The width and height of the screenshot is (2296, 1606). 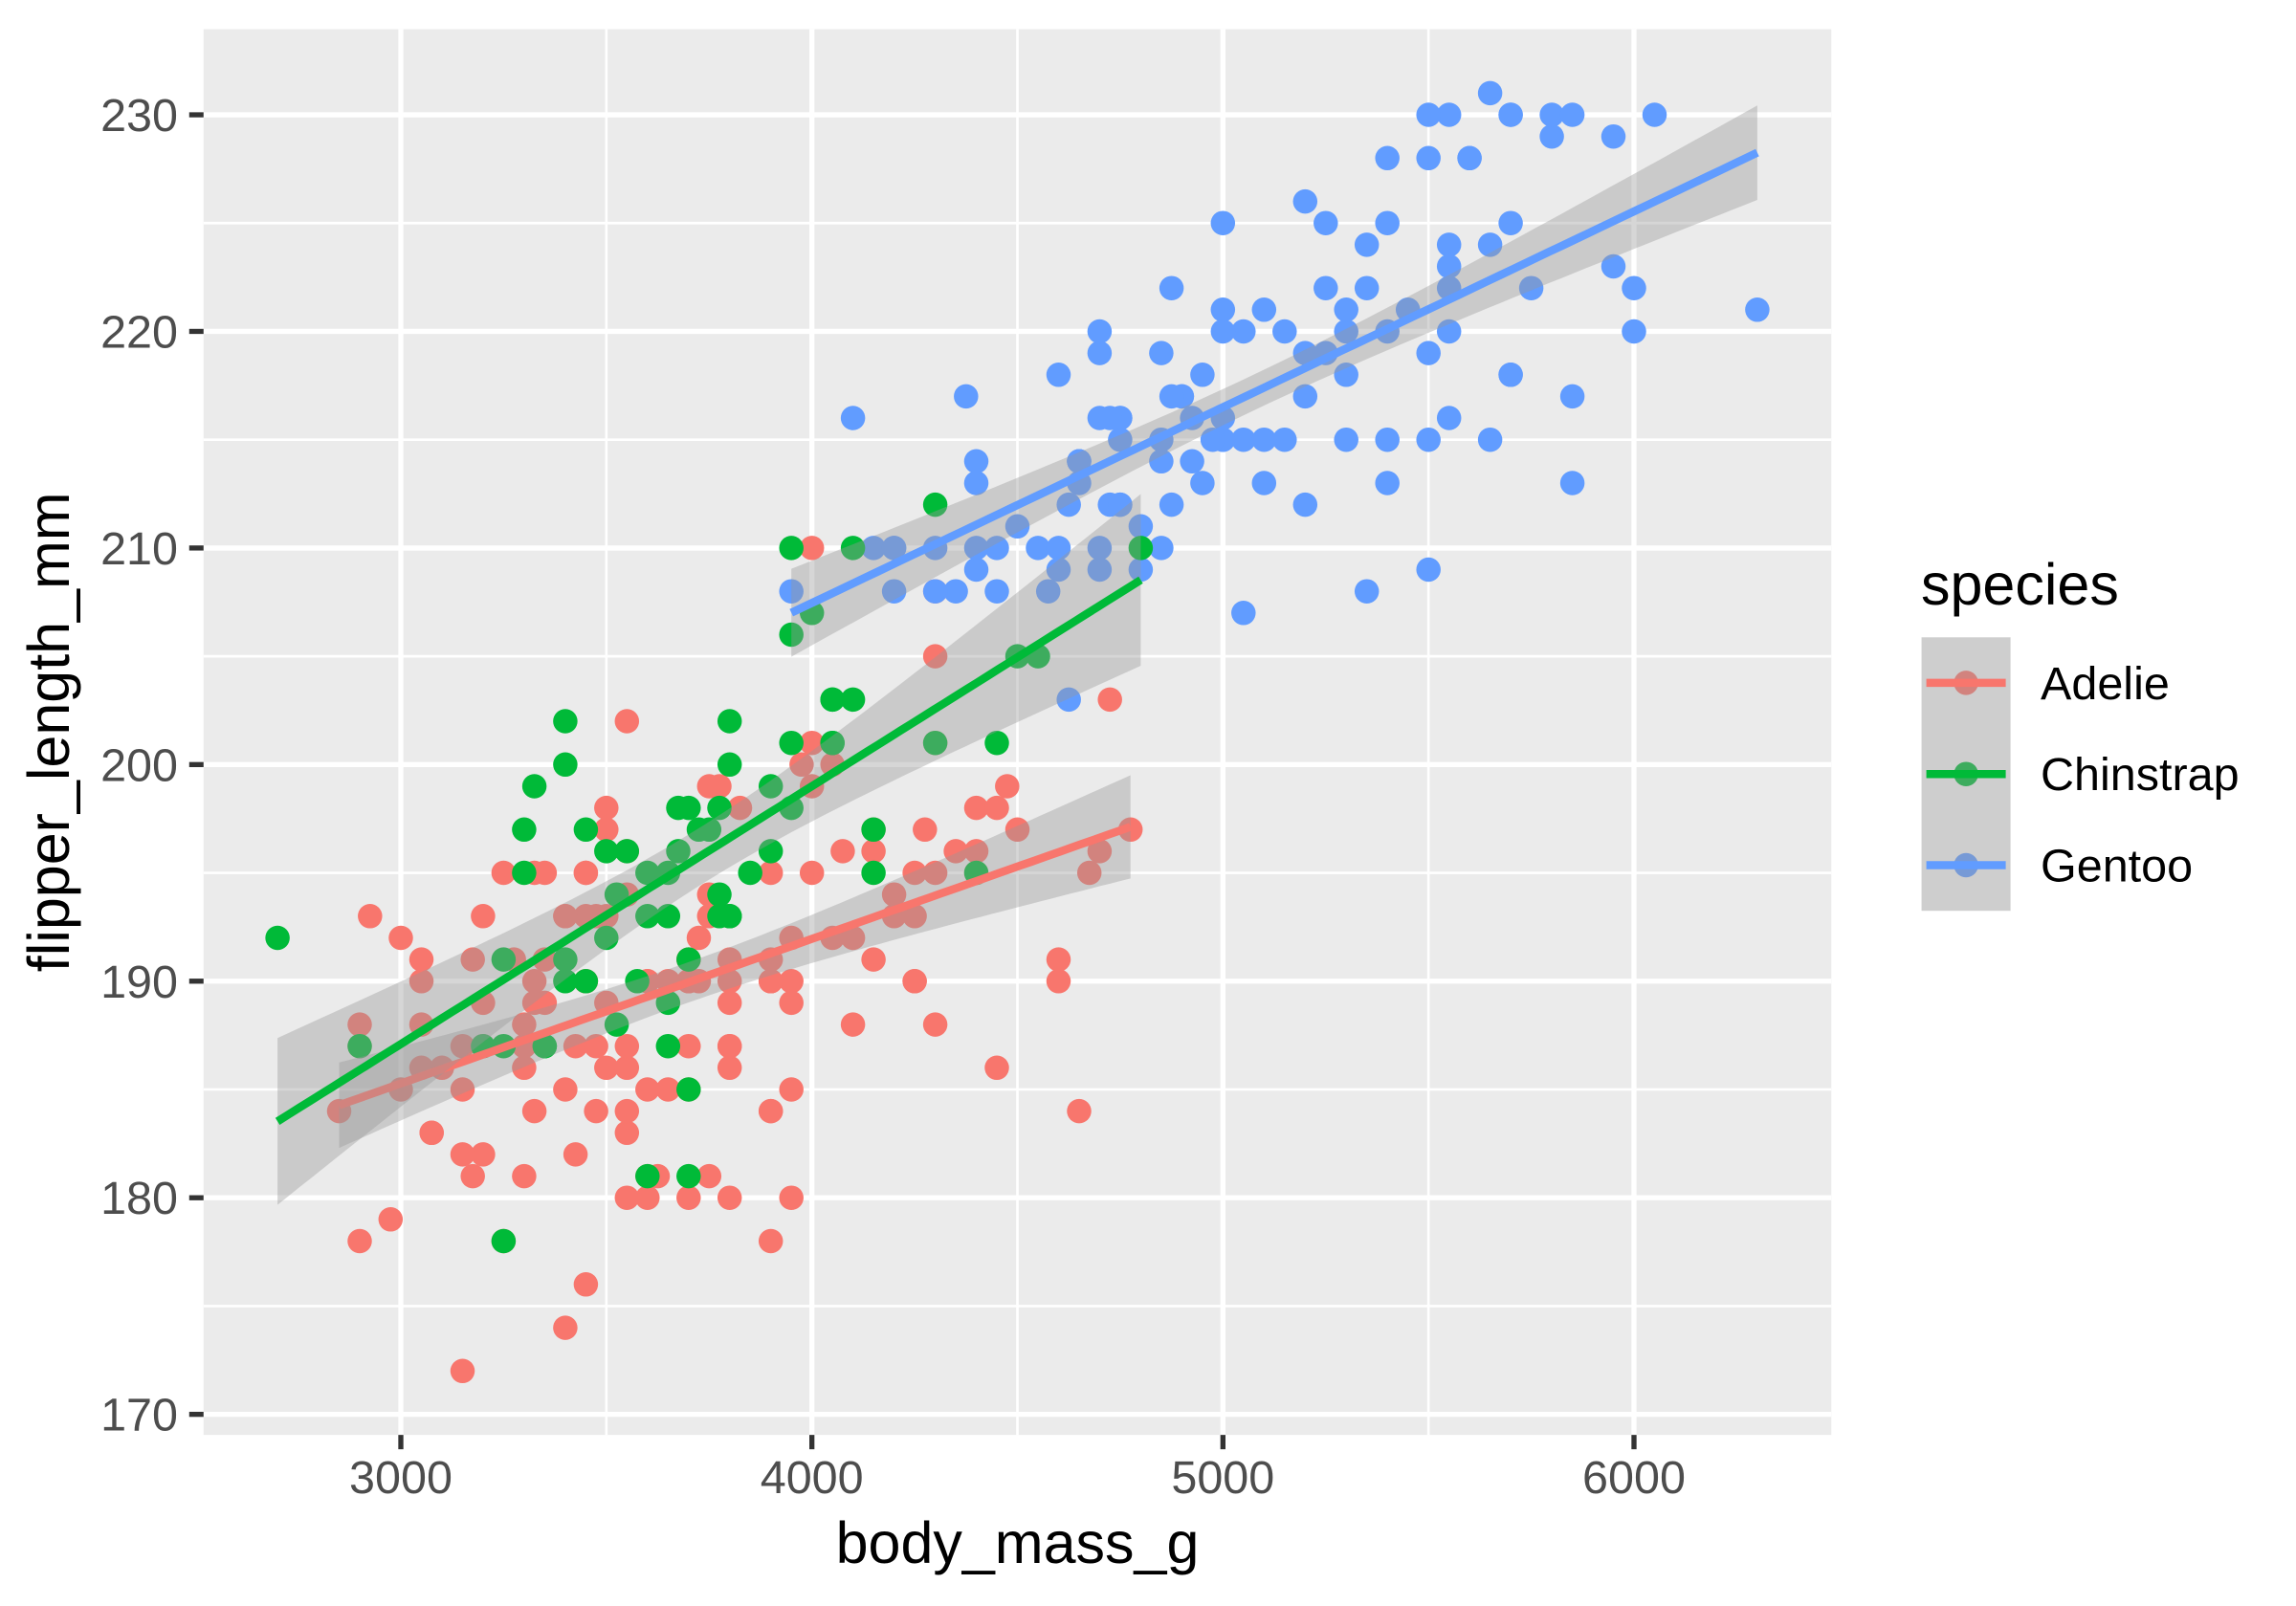 What do you see at coordinates (2106, 684) in the screenshot?
I see `svg-text: Adelie` at bounding box center [2106, 684].